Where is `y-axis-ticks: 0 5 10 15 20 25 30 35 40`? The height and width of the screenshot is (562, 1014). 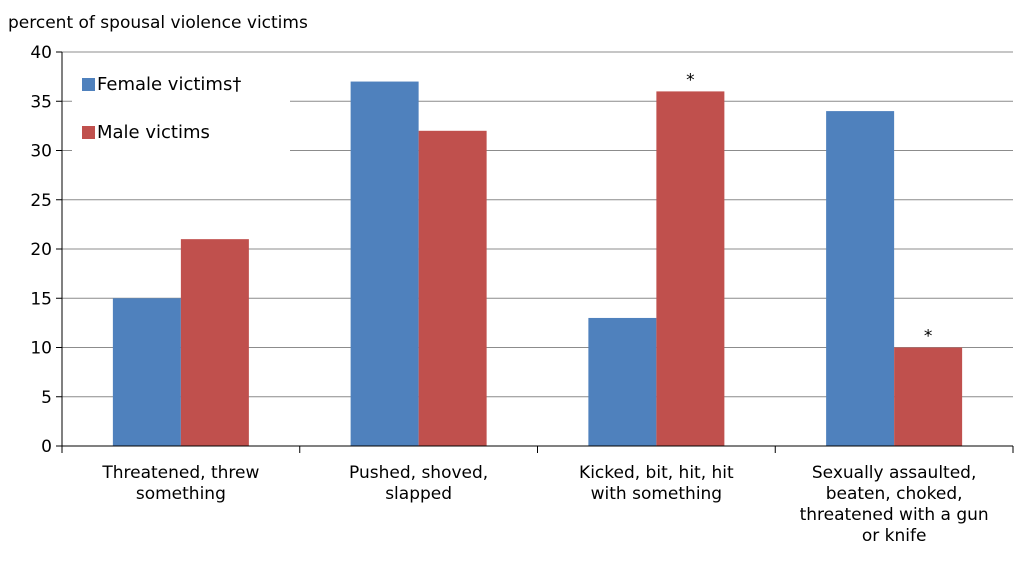 y-axis-ticks: 0 5 10 15 20 25 30 35 40 is located at coordinates (46, 250).